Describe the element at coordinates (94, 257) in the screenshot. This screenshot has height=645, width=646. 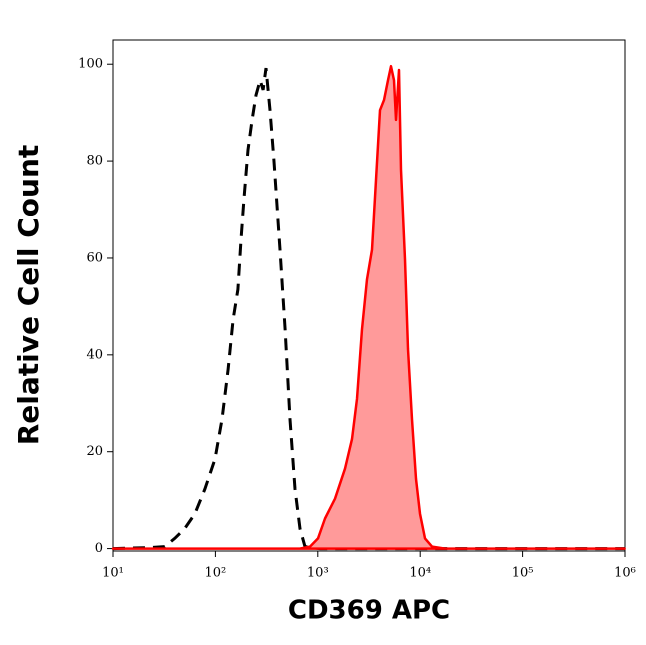
I see `y-tick-label: 60` at that location.